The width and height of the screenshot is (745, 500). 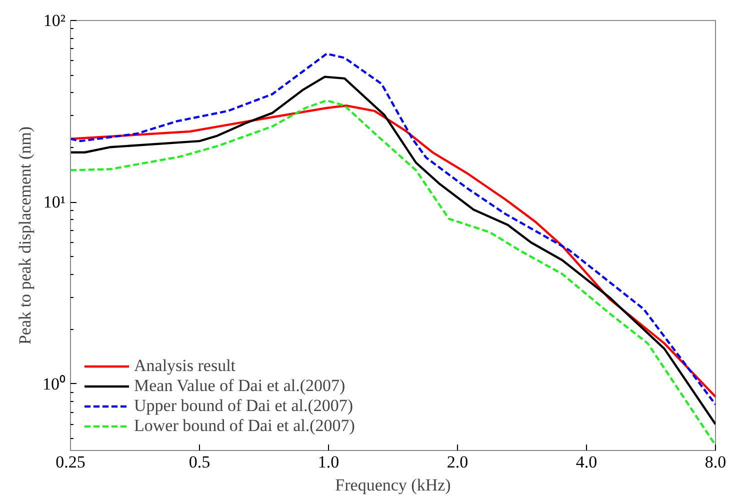 What do you see at coordinates (199, 462) in the screenshot?
I see `x-tick-label: 0.5` at bounding box center [199, 462].